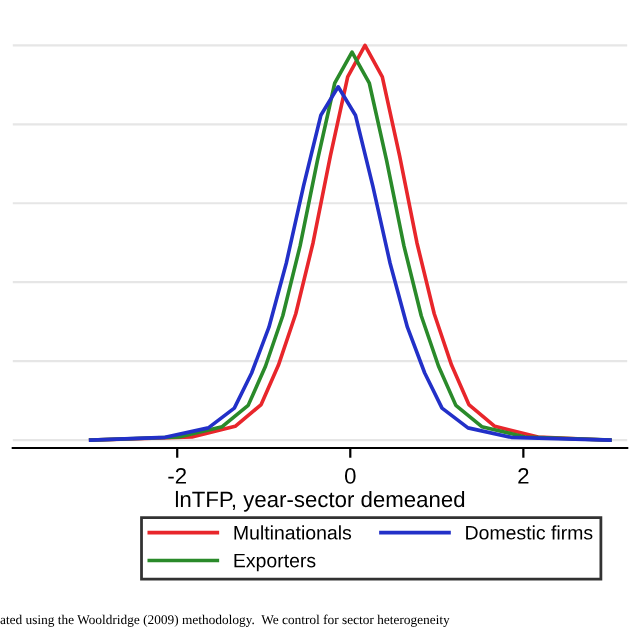 The height and width of the screenshot is (640, 640). I want to click on x-axis-title: lnTFP, year-sector demeaned, so click(320, 501).